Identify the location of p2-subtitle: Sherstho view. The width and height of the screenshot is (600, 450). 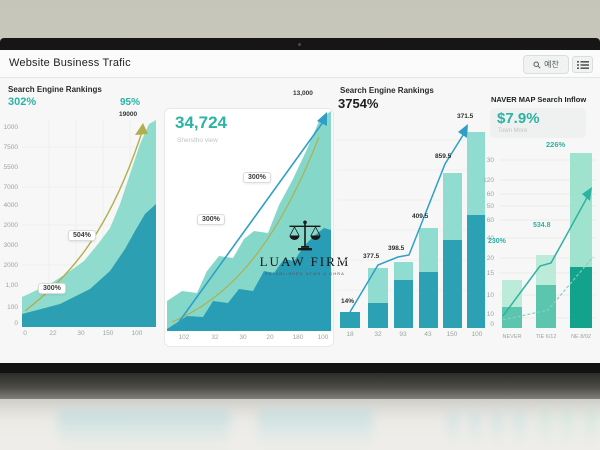
(197, 140).